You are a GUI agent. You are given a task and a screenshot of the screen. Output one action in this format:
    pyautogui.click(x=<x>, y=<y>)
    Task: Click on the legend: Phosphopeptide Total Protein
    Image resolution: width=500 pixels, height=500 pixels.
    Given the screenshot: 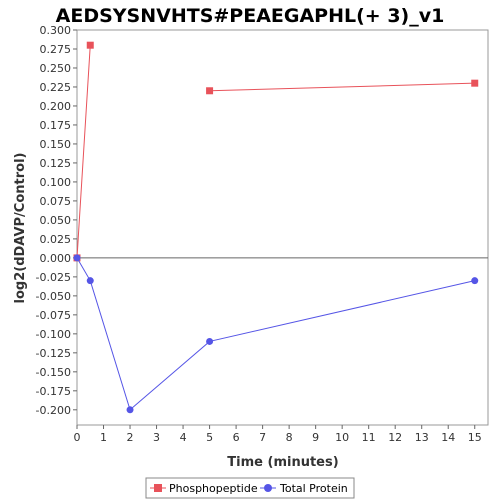 What is the action you would take?
    pyautogui.click(x=250, y=488)
    